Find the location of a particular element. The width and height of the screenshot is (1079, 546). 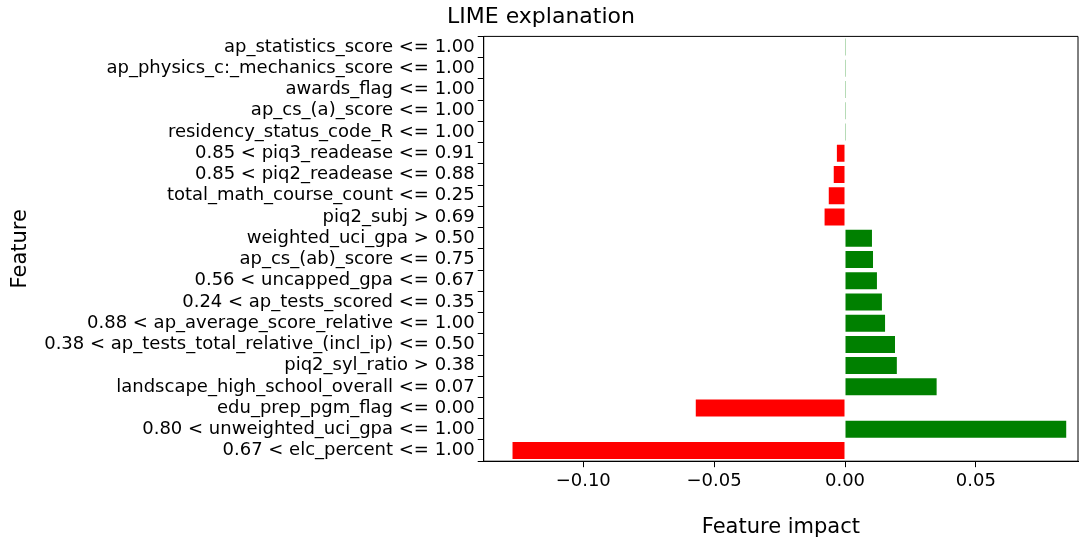

y-tick-label: ap_cs_(a)_score <= 1.00 is located at coordinates (362, 109).